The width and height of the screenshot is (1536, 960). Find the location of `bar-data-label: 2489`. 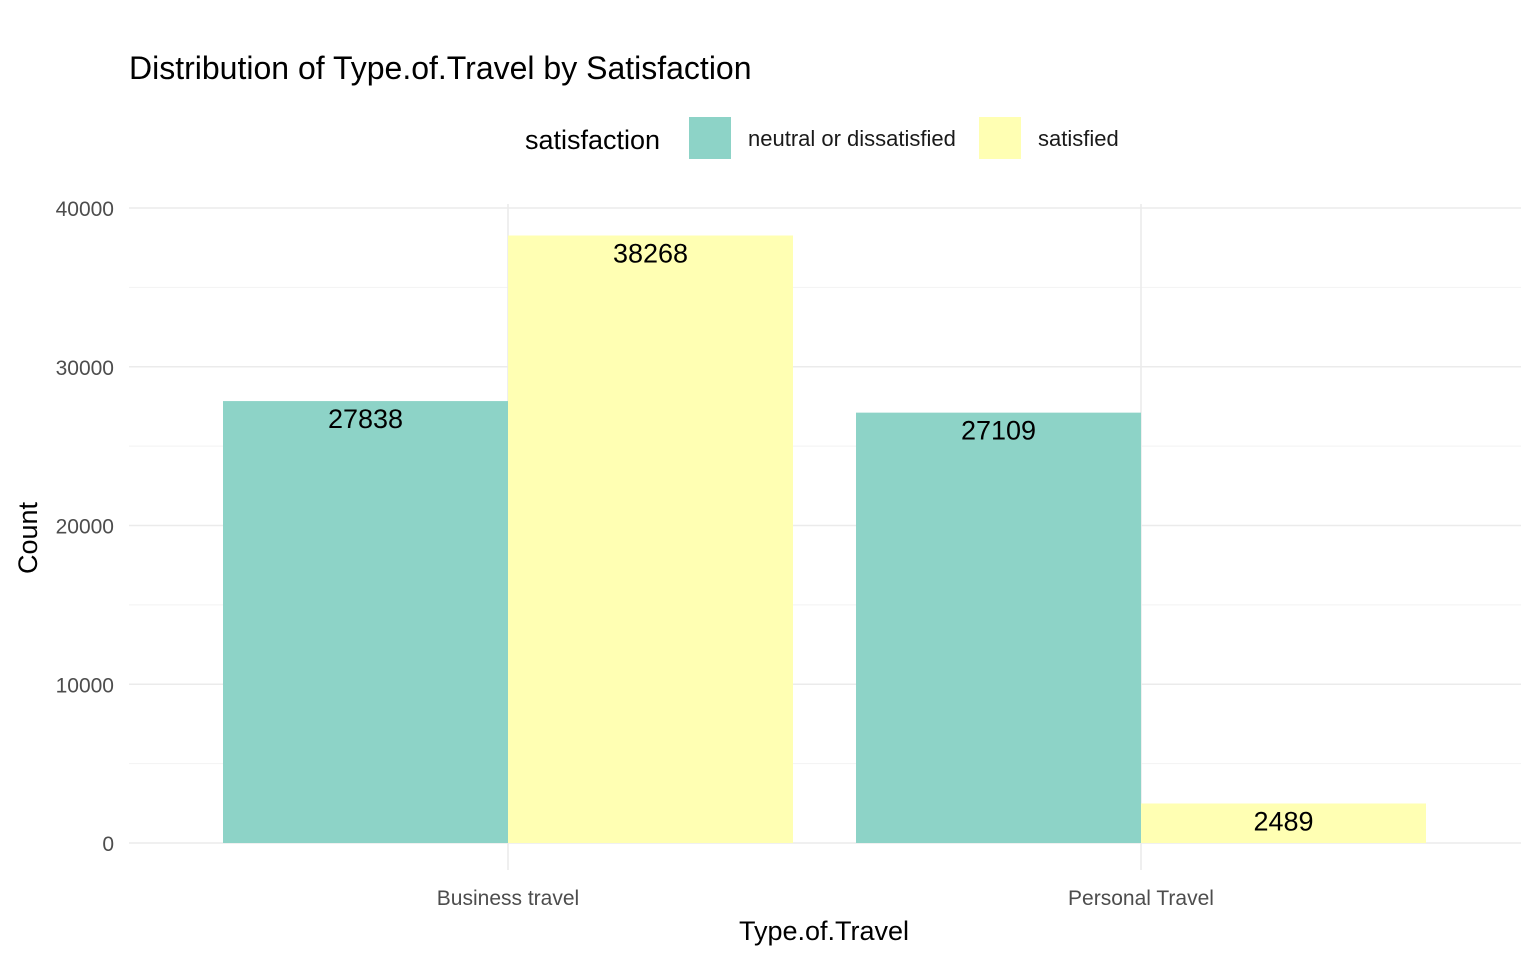

bar-data-label: 2489 is located at coordinates (1283, 821).